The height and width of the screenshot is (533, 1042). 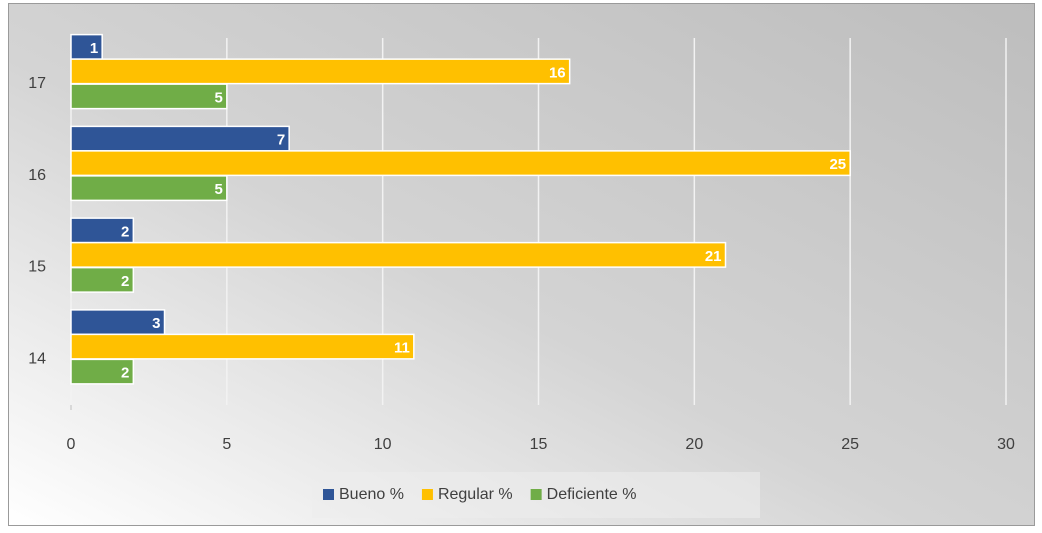 What do you see at coordinates (37, 267) in the screenshot?
I see `y-tick-label: 15` at bounding box center [37, 267].